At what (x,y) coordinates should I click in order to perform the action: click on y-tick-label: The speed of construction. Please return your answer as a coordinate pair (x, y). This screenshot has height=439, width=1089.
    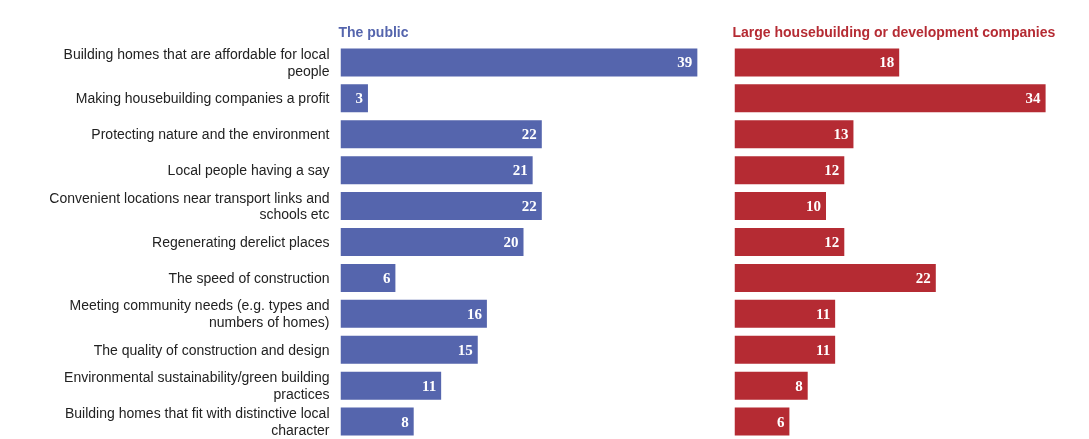
    Looking at the image, I should click on (249, 277).